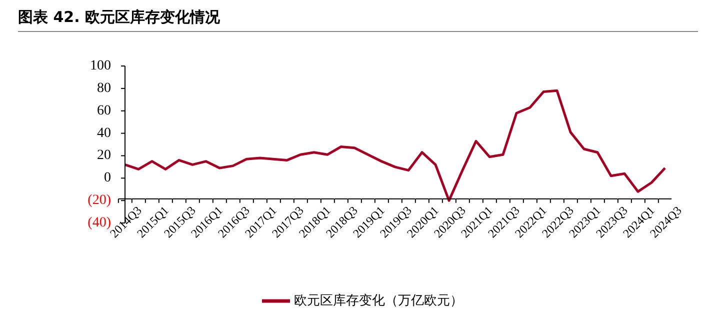 This screenshot has height=321, width=717. What do you see at coordinates (100, 66) in the screenshot?
I see `y-tick-label: 100` at bounding box center [100, 66].